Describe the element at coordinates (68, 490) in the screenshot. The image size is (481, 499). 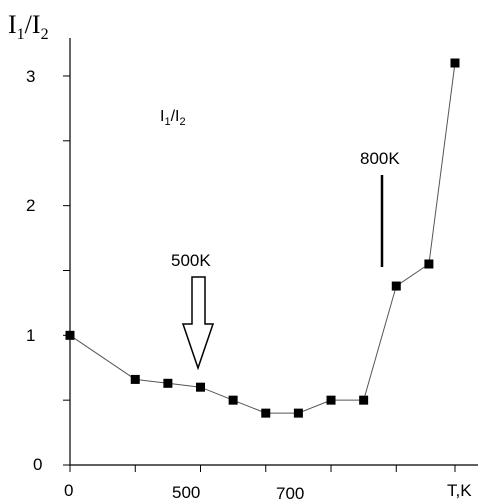
I see `x-tick-label-0: 0` at that location.